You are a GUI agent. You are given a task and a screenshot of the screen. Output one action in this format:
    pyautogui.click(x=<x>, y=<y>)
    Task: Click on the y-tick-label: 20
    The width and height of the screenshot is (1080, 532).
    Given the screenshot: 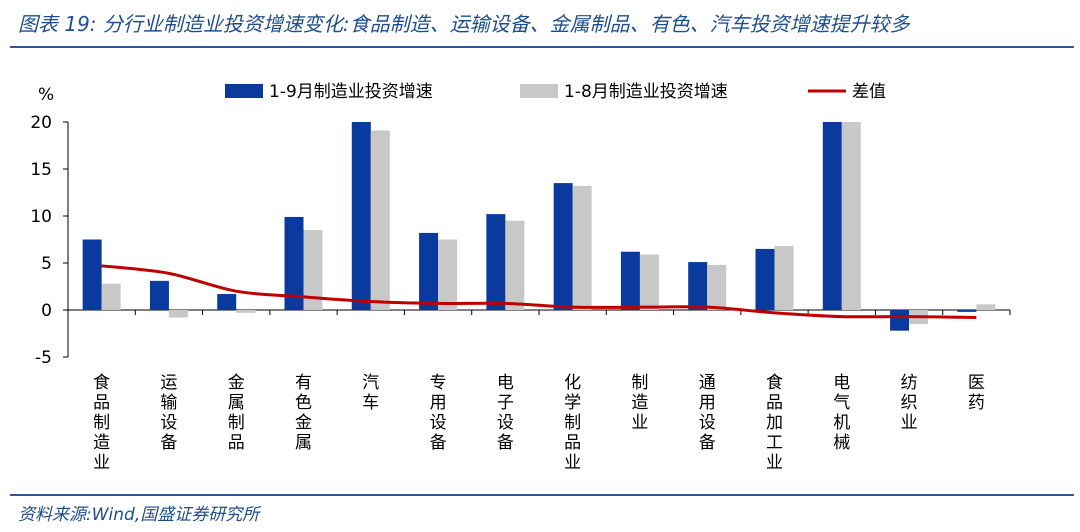 What is the action you would take?
    pyautogui.click(x=41, y=123)
    